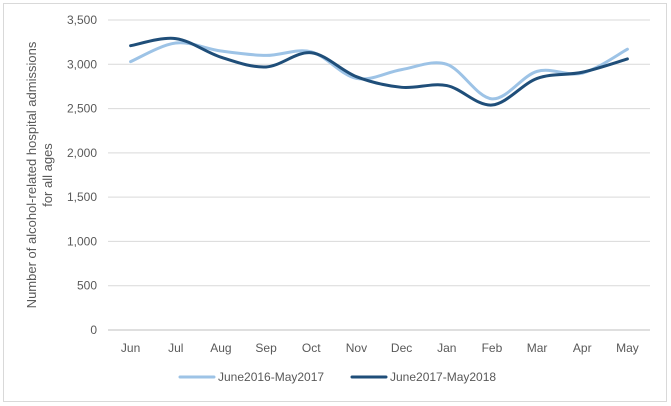 The image size is (671, 406). What do you see at coordinates (401, 348) in the screenshot?
I see `x-tick-label: Dec` at bounding box center [401, 348].